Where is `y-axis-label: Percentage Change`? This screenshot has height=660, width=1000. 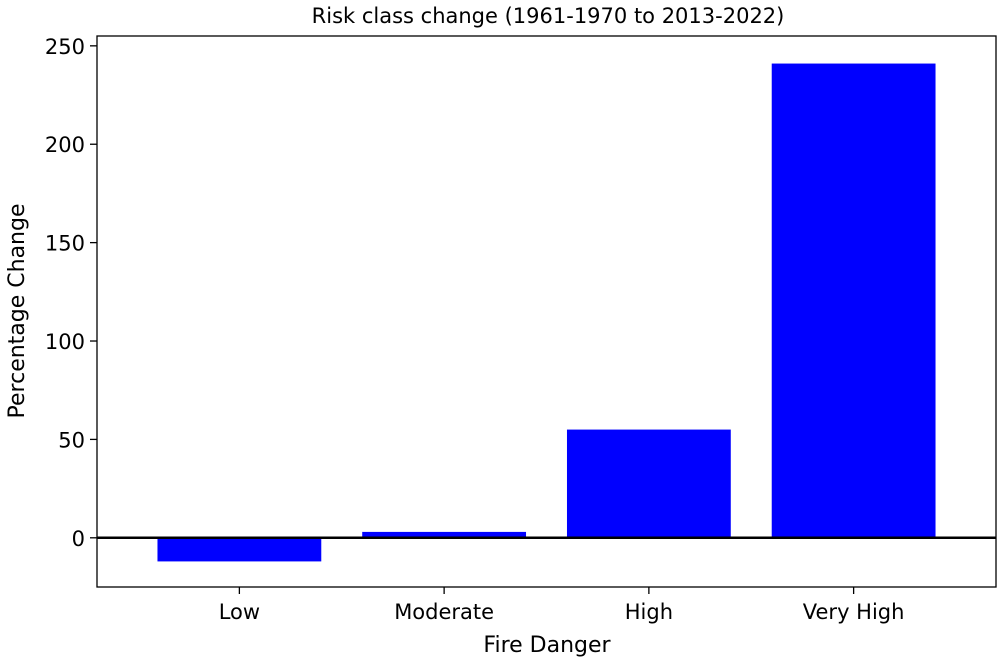
y-axis-label: Percentage Change is located at coordinates (17, 311).